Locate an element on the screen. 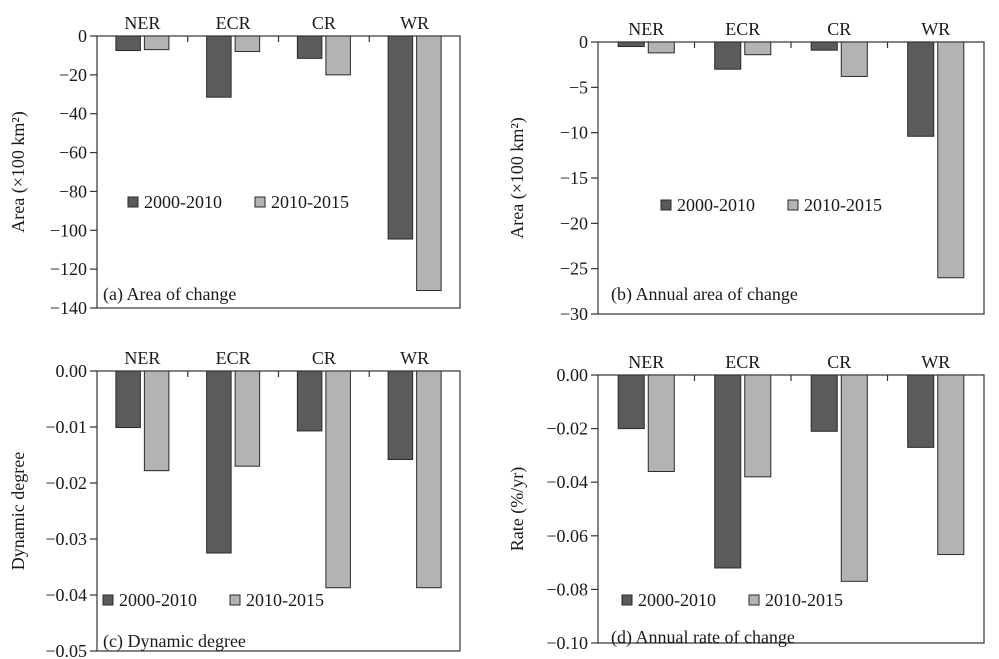 The width and height of the screenshot is (999, 659). y-tick-label: −25 is located at coordinates (574, 269).